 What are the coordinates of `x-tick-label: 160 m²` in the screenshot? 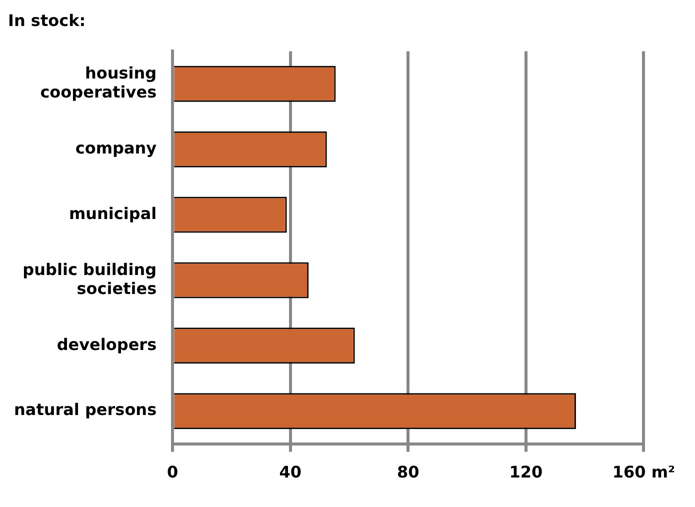 It's located at (644, 472).